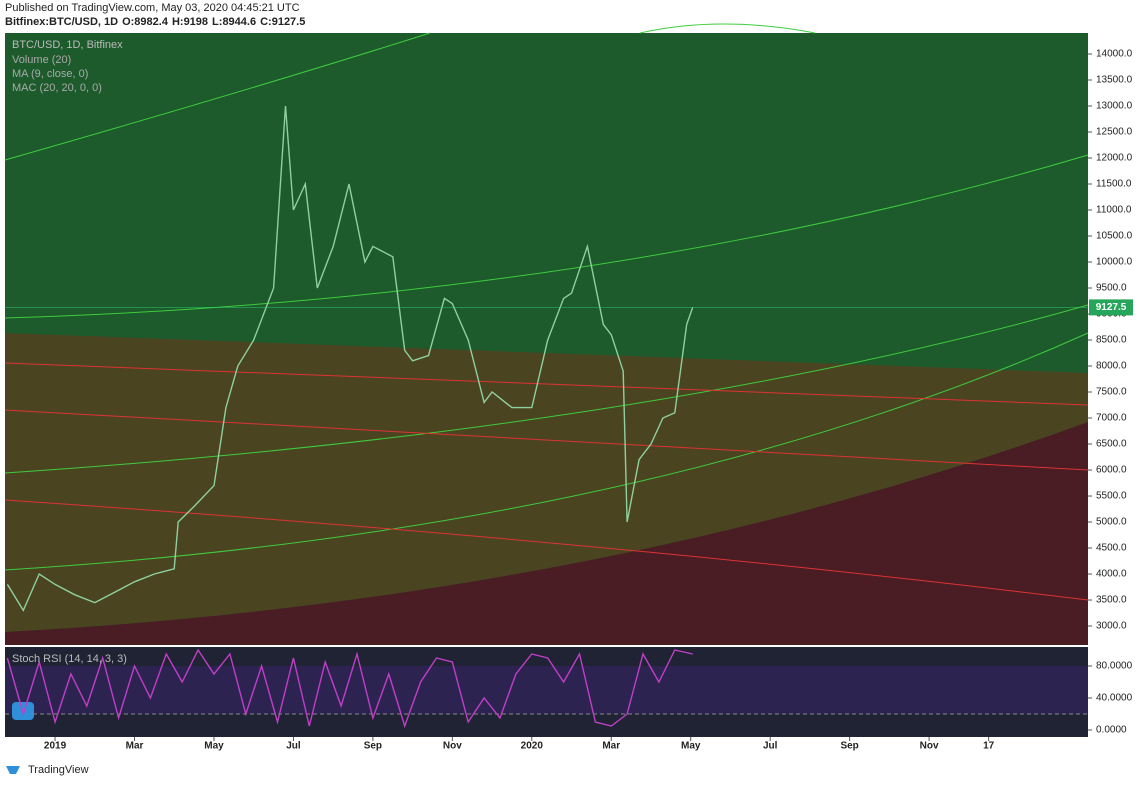 Image resolution: width=1139 pixels, height=789 pixels. What do you see at coordinates (1111, 288) in the screenshot?
I see `y-tick-label: 9500.0` at bounding box center [1111, 288].